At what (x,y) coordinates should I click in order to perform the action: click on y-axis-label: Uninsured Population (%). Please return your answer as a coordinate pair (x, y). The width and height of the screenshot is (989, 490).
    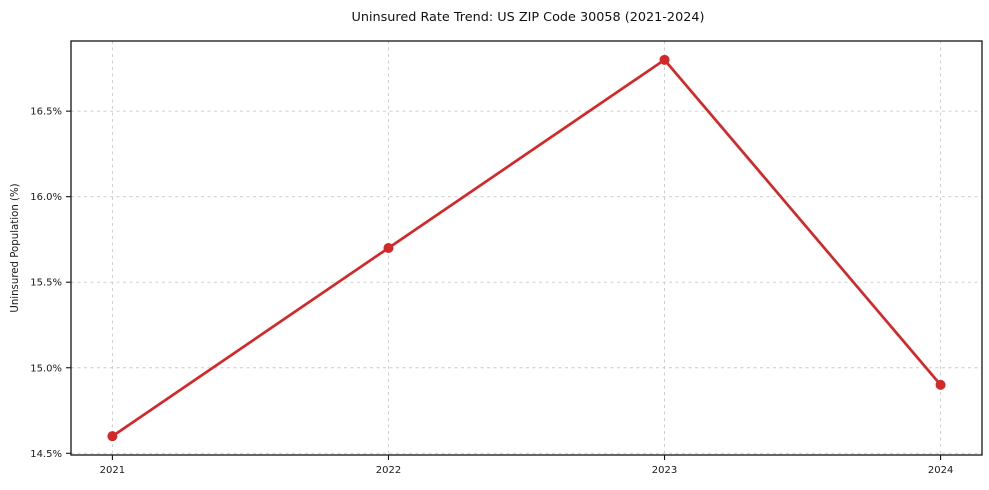
    Looking at the image, I should click on (15, 247).